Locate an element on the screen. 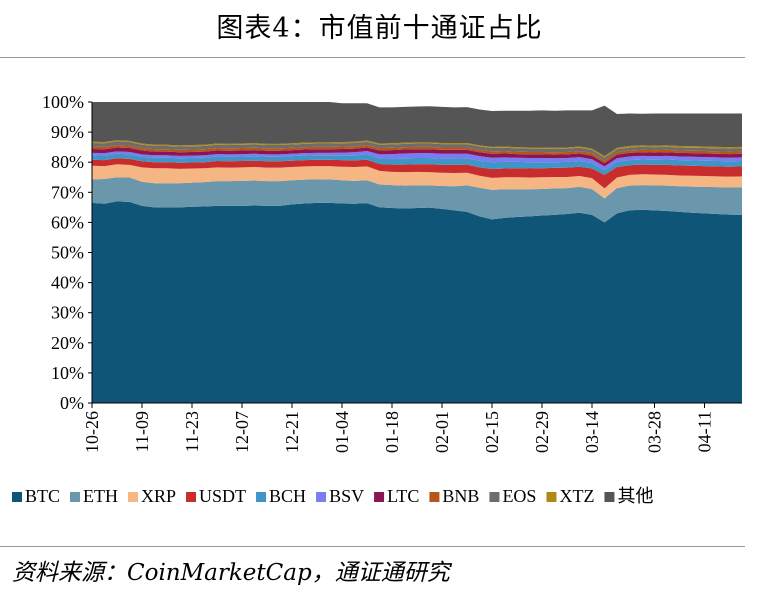  legend-swatch-bsv is located at coordinates (321, 497).